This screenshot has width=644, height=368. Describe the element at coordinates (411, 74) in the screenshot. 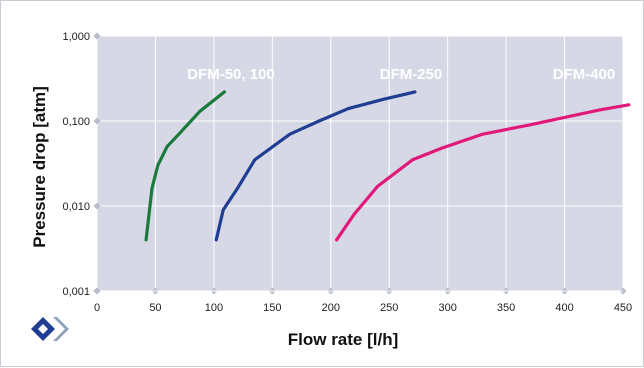

I see `series-label-1: DFM-250` at that location.